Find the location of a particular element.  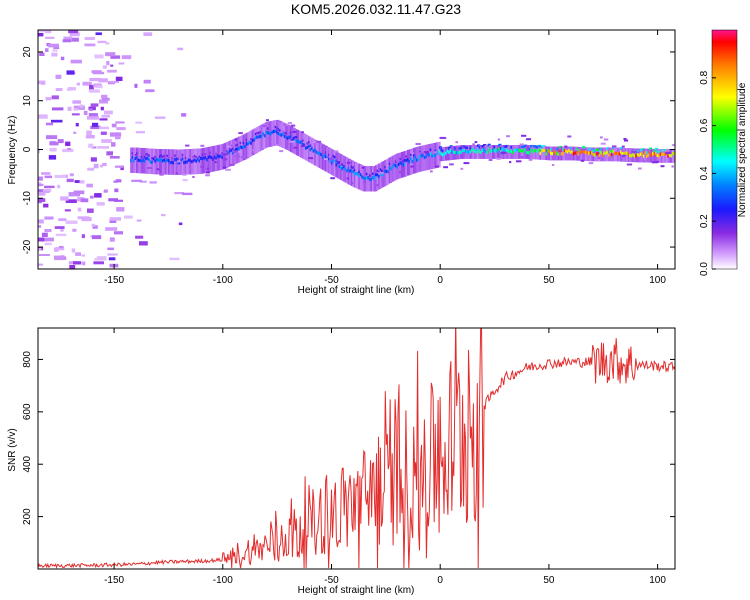

spectrogram-ridge-halo is located at coordinates (526, 152).